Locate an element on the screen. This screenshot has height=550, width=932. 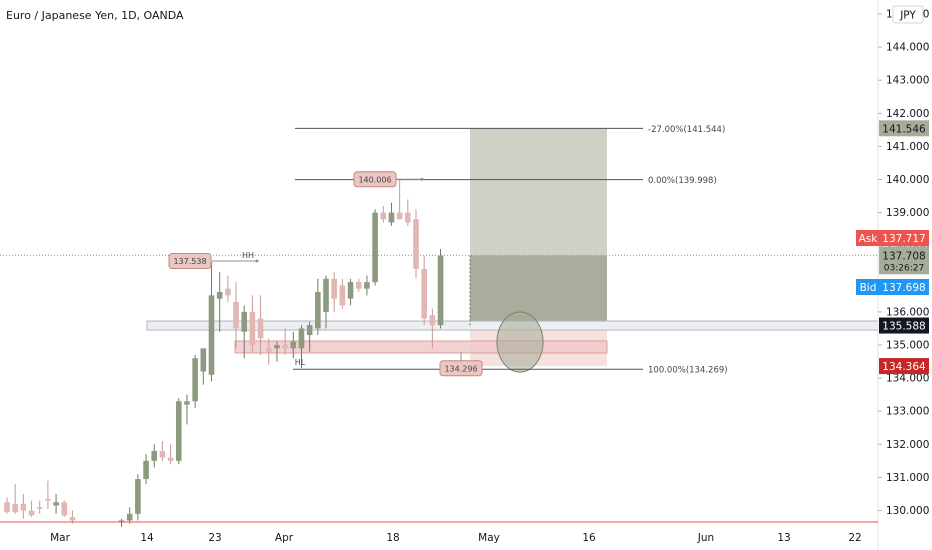
time-axis: Mar 14 23 Apr 18 May 16 Jun 13 22 is located at coordinates (456, 538).